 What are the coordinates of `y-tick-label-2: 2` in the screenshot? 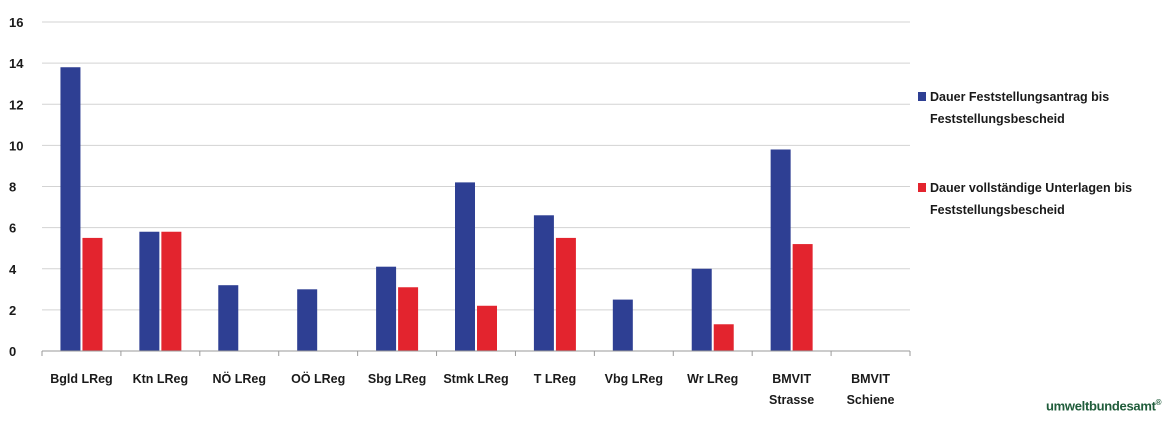 It's located at (12, 310).